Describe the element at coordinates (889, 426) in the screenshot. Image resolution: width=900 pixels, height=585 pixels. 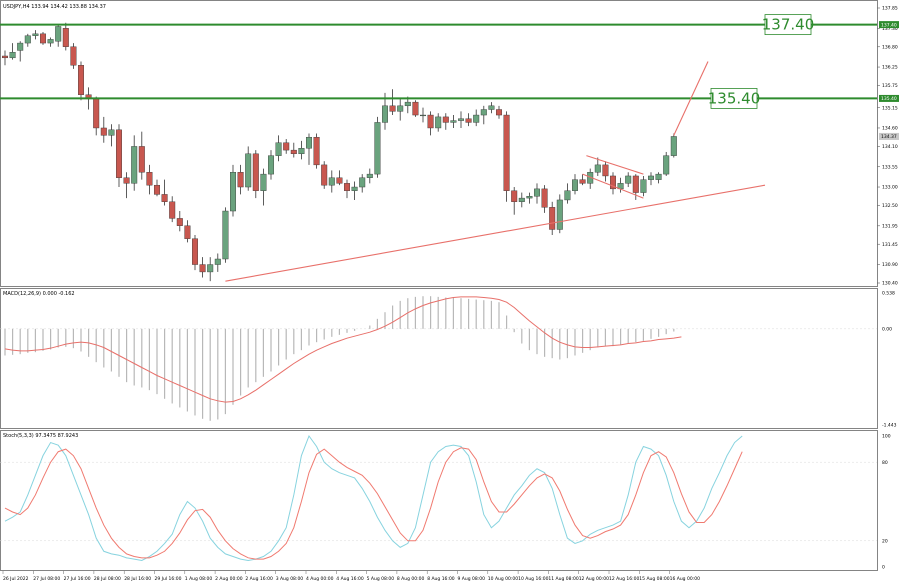
I see `macd-tick-label: -1.443` at that location.